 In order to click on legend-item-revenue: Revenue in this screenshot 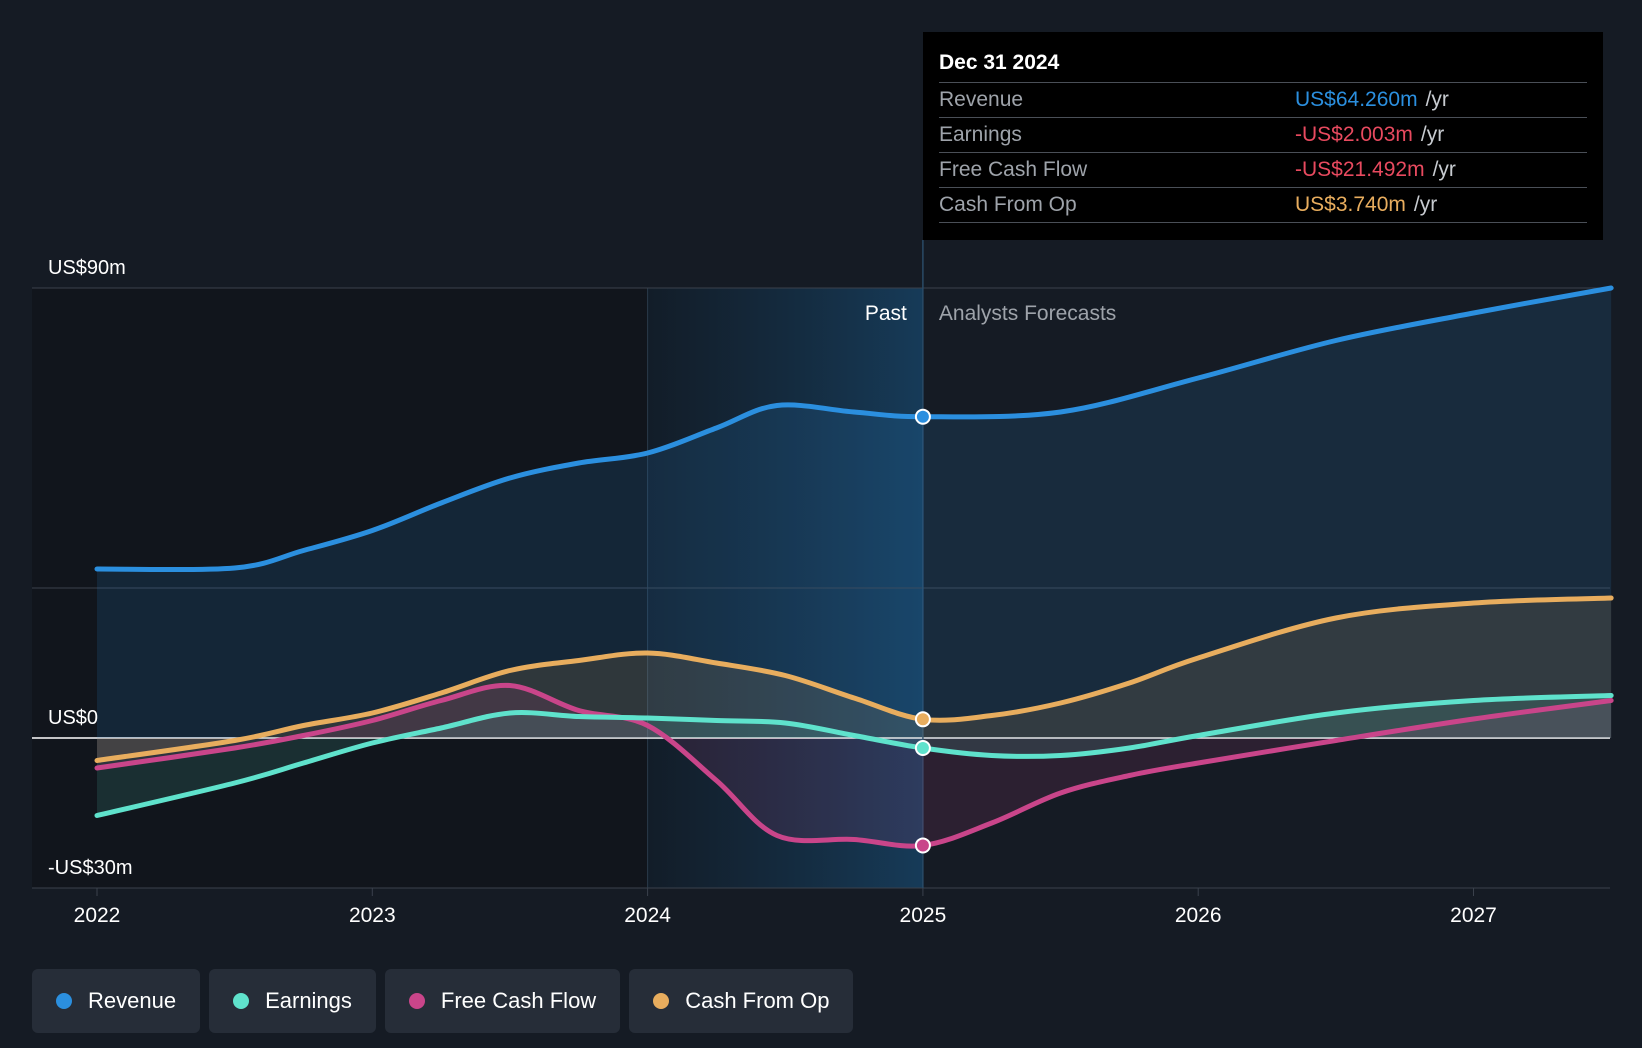, I will do `click(116, 1001)`.